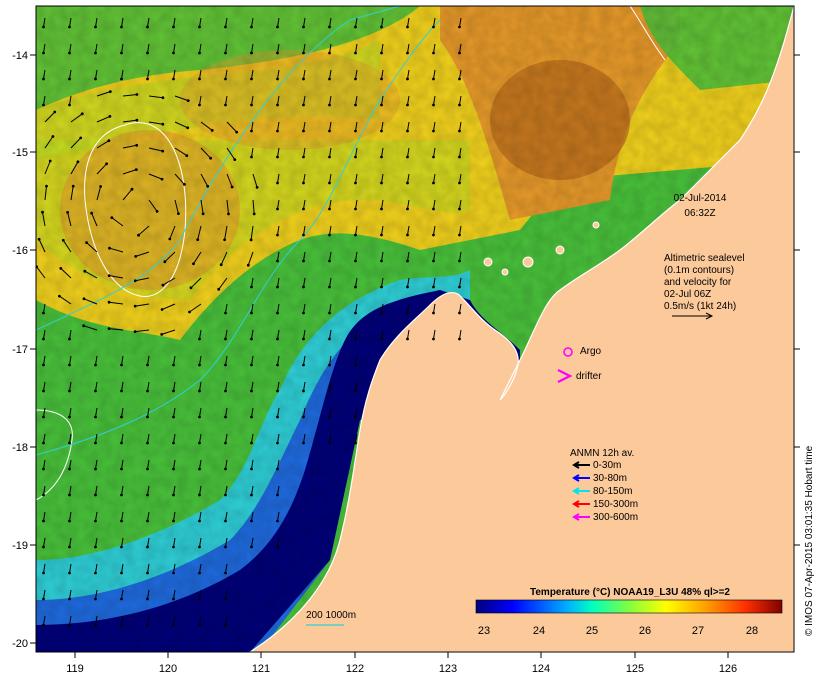 This screenshot has height=680, width=820. What do you see at coordinates (75, 669) in the screenshot?
I see `lon-tick-label: 119` at bounding box center [75, 669].